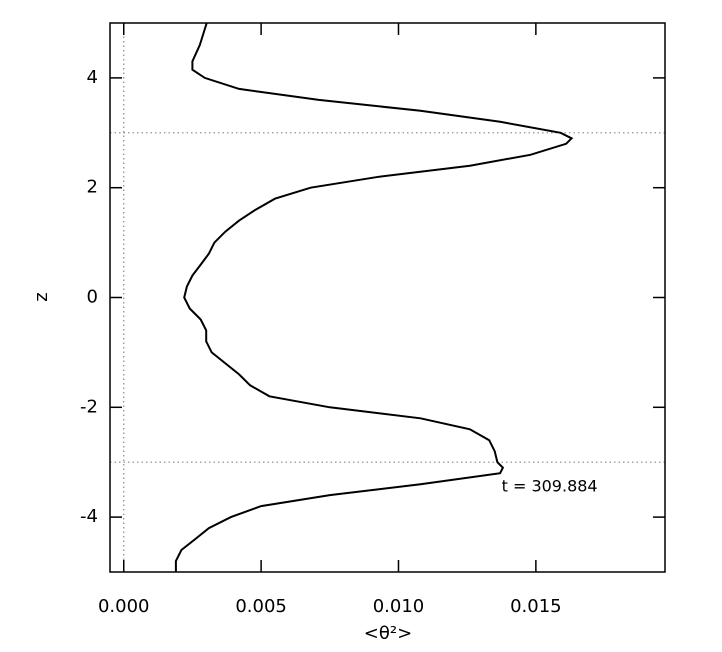 The height and width of the screenshot is (652, 722). Describe the element at coordinates (92, 297) in the screenshot. I see `y-tick-label: 0` at that location.